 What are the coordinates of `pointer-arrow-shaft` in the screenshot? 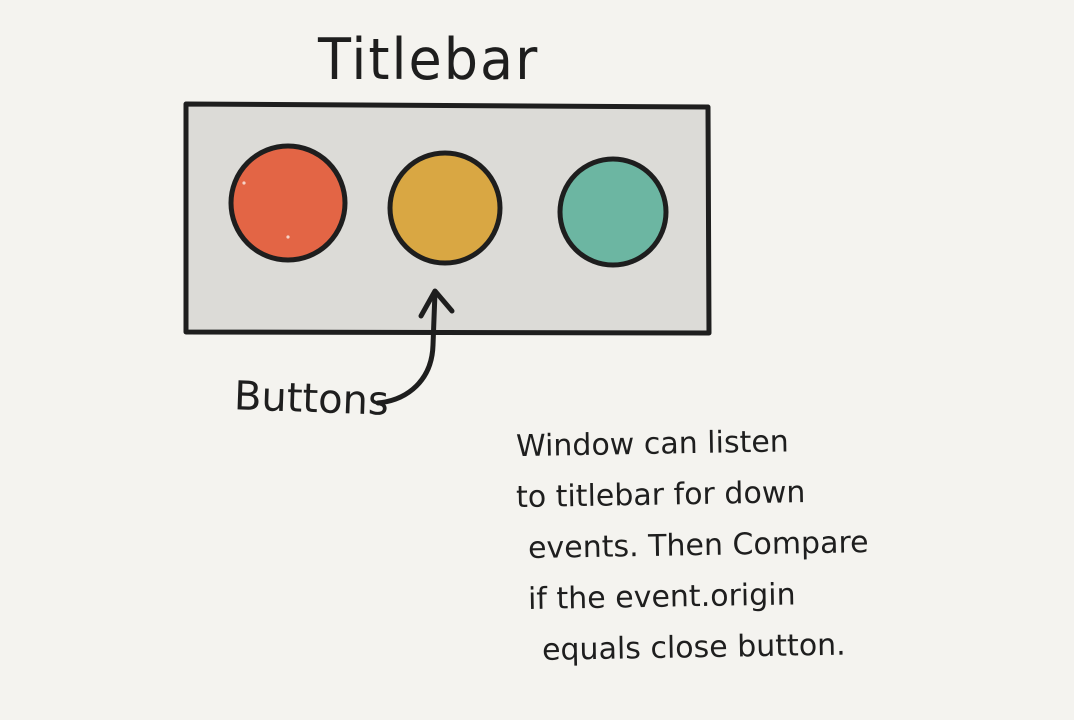 It's located at (406, 347).